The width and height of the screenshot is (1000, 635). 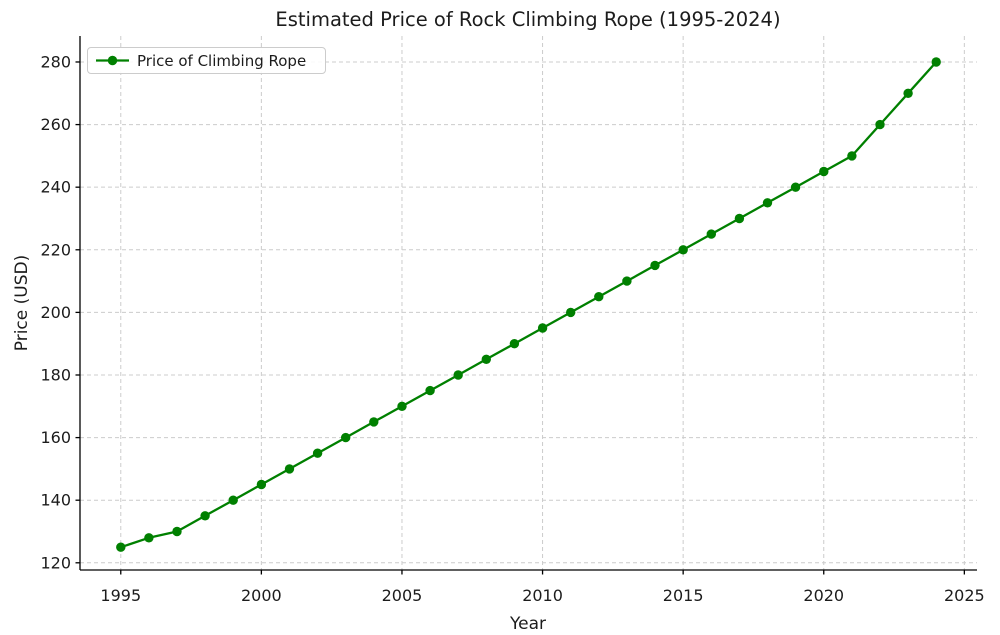 I want to click on legend-box, so click(x=206, y=60).